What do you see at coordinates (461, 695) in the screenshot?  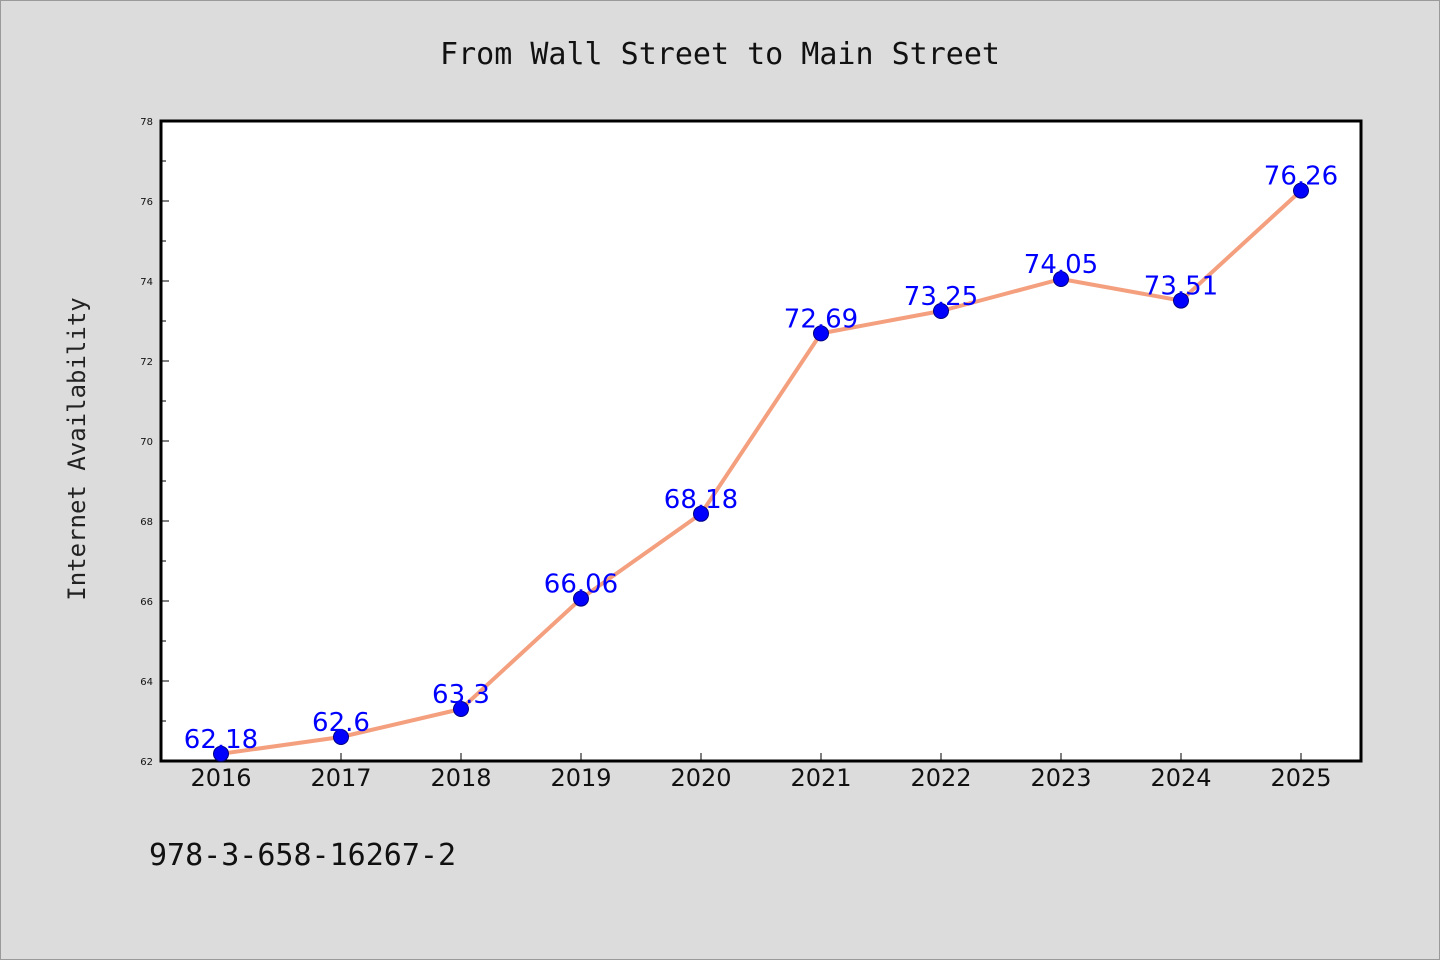 I see `data-label: 63.3` at bounding box center [461, 695].